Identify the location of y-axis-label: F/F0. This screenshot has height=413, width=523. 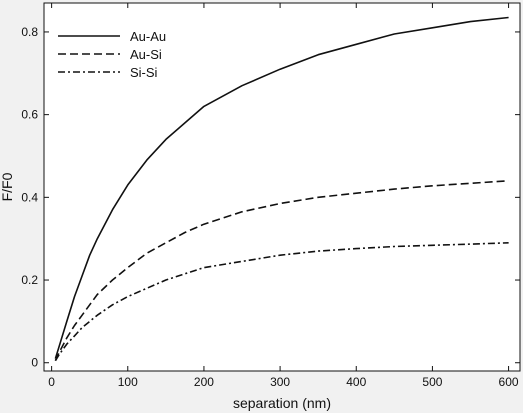
(7, 186).